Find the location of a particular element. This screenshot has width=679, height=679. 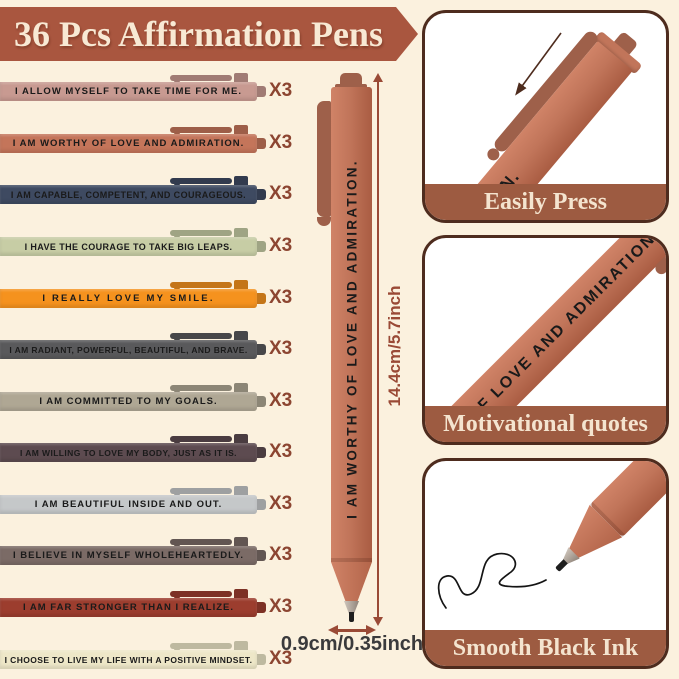

arrow-left-icon is located at coordinates (333, 630).